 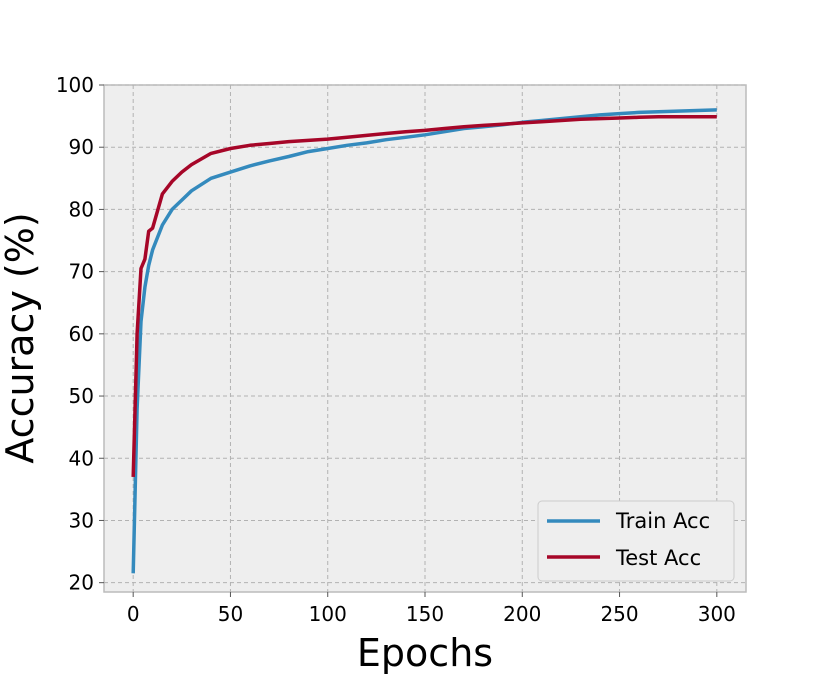 What do you see at coordinates (81, 147) in the screenshot?
I see `y-tick-label: 90` at bounding box center [81, 147].